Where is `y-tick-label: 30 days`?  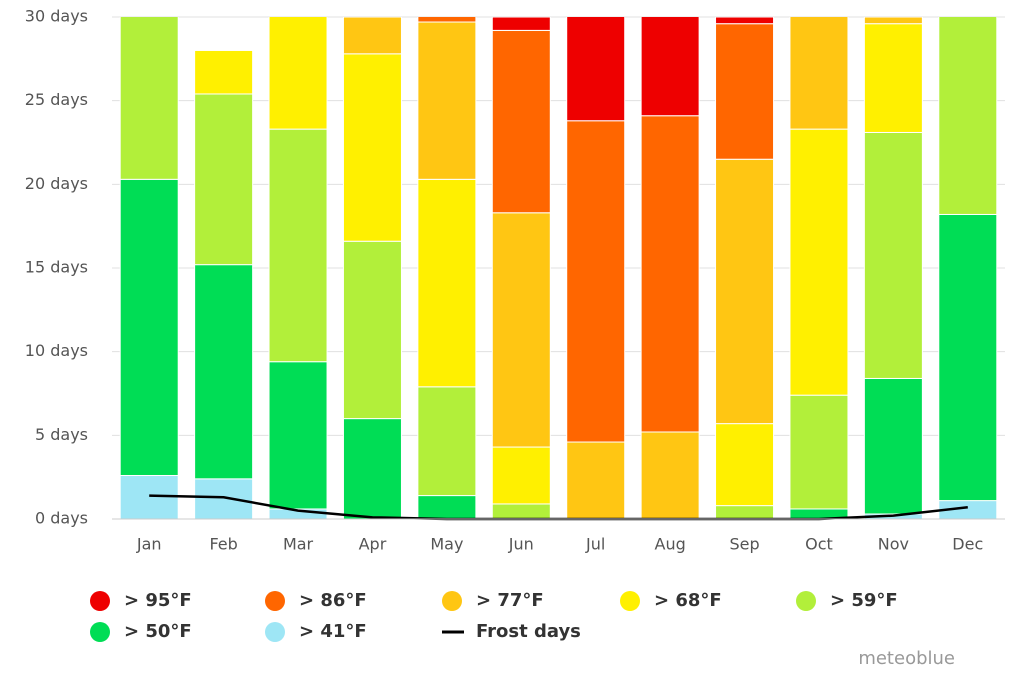 y-tick-label: 30 days is located at coordinates (56, 16).